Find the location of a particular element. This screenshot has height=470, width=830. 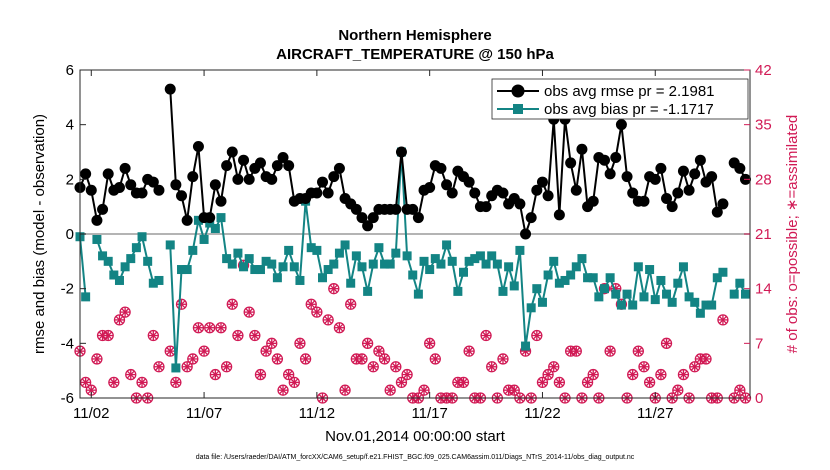

y-right-tick-label-0: 0 is located at coordinates (759, 398).